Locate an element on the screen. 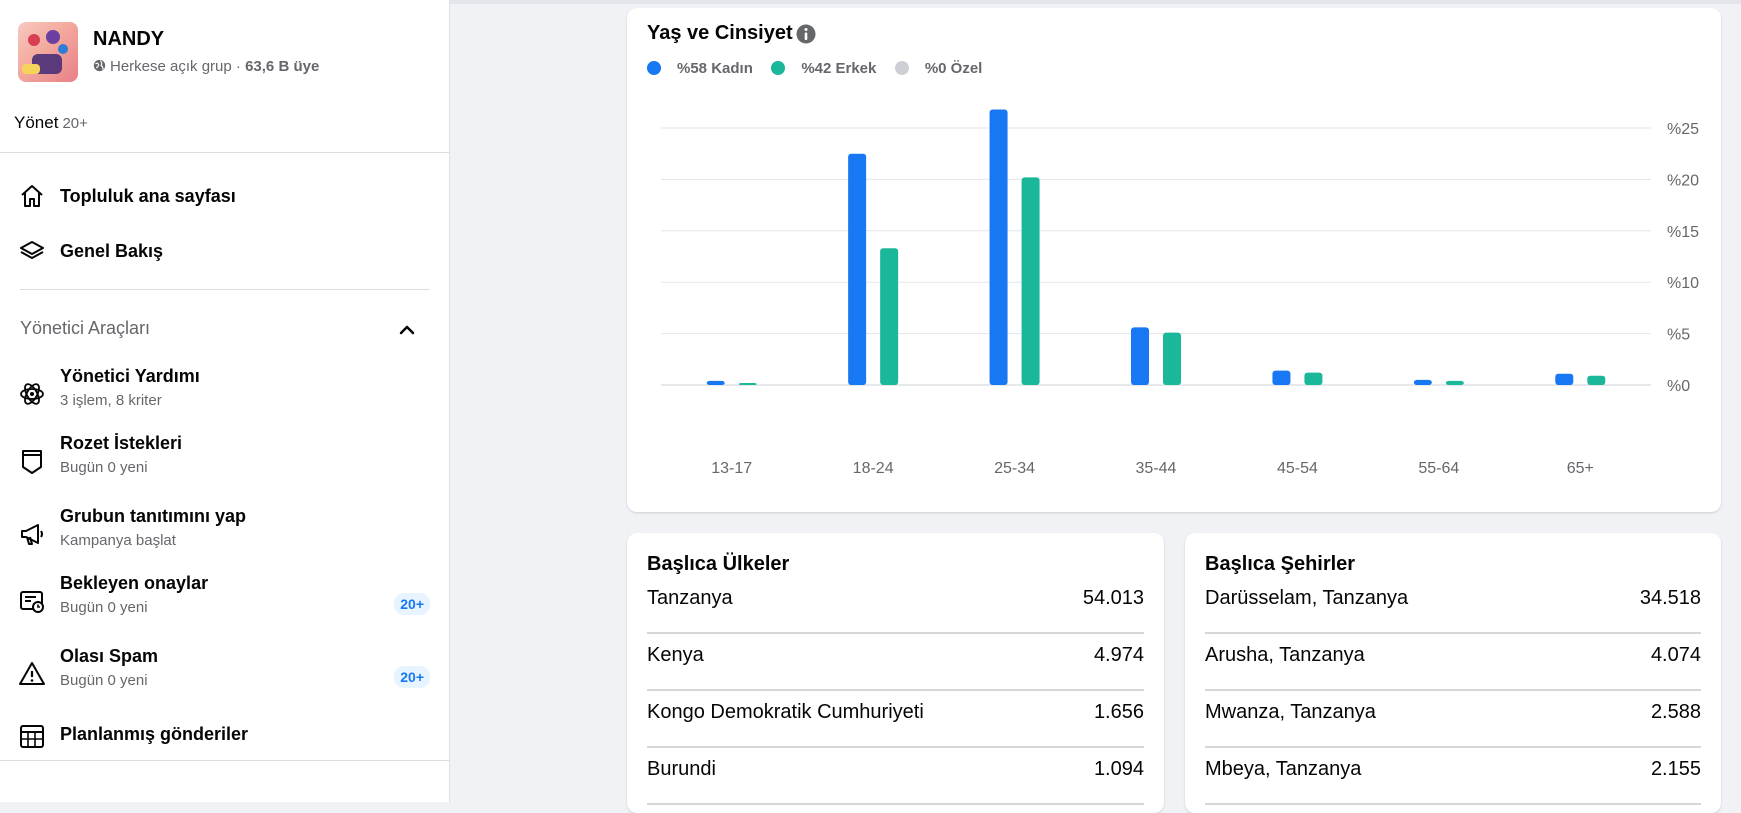  table-row: Tanzanya 54.013 is located at coordinates (895, 604).